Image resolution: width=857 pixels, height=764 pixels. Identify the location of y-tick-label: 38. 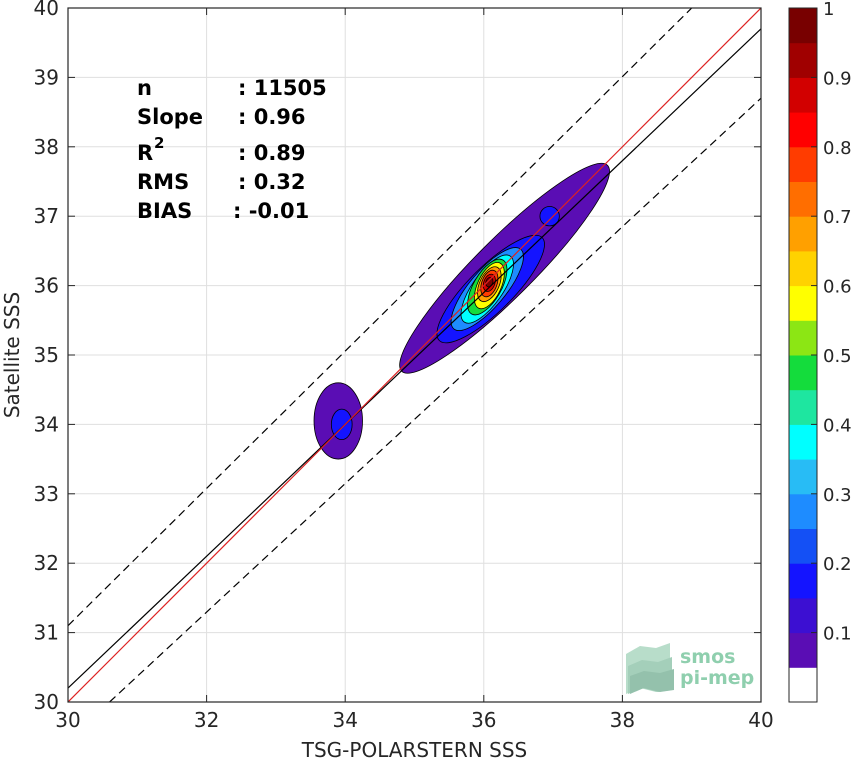
(46, 147).